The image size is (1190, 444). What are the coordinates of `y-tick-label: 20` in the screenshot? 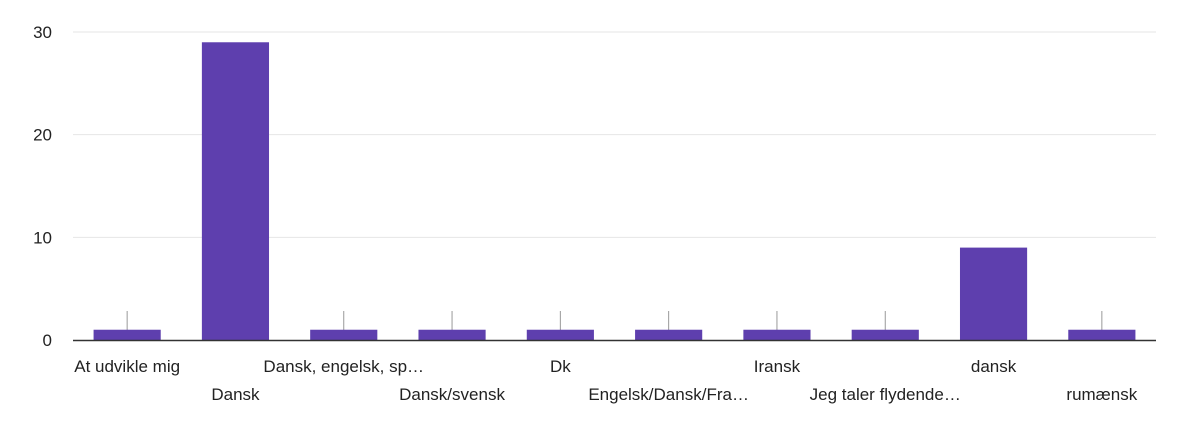 It's located at (42, 135).